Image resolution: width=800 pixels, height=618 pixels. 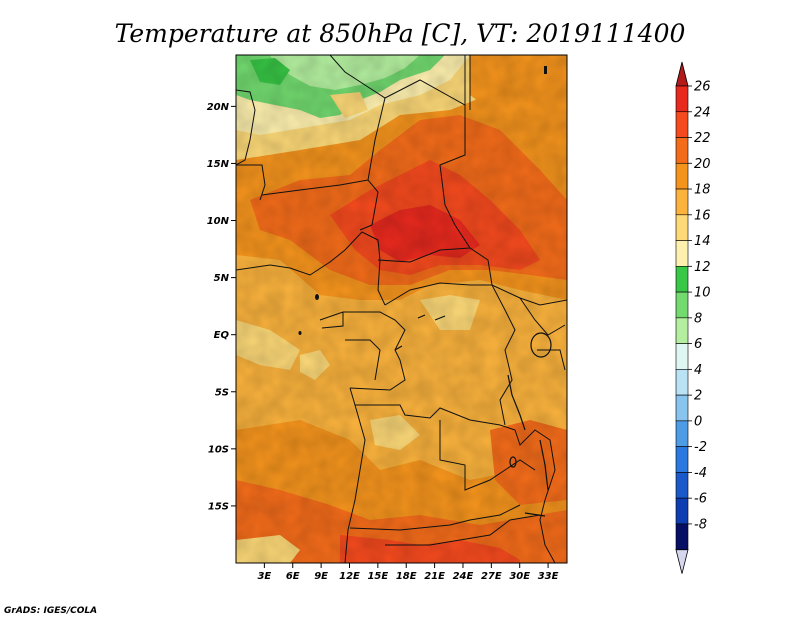 I want to click on y-tick-label: 10N, so click(x=218, y=221).